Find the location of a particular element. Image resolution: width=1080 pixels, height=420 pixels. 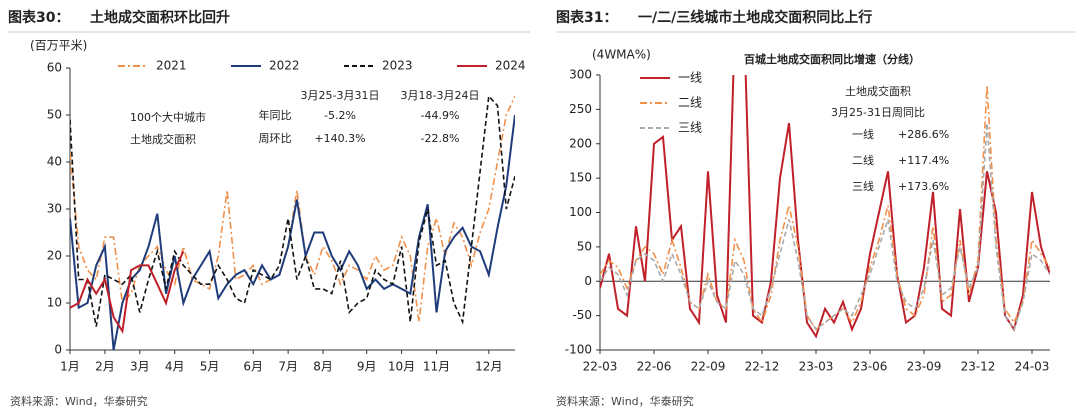

chart-title: 土地成交面积环比回升 is located at coordinates (160, 17).